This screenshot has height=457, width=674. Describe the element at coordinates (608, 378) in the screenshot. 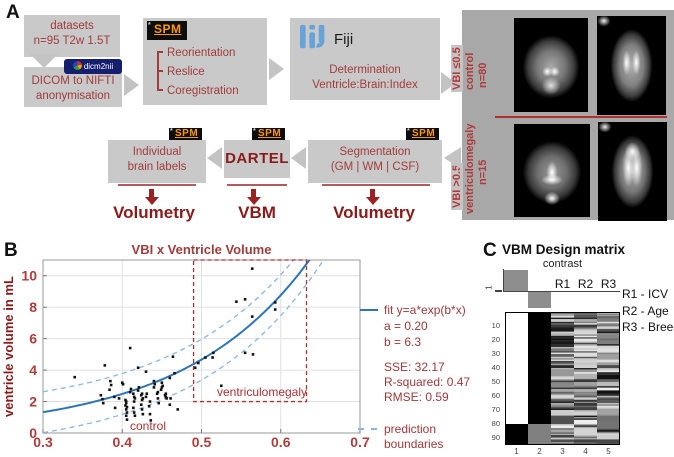

I see `design-matrix-col-R3-Breed` at that location.